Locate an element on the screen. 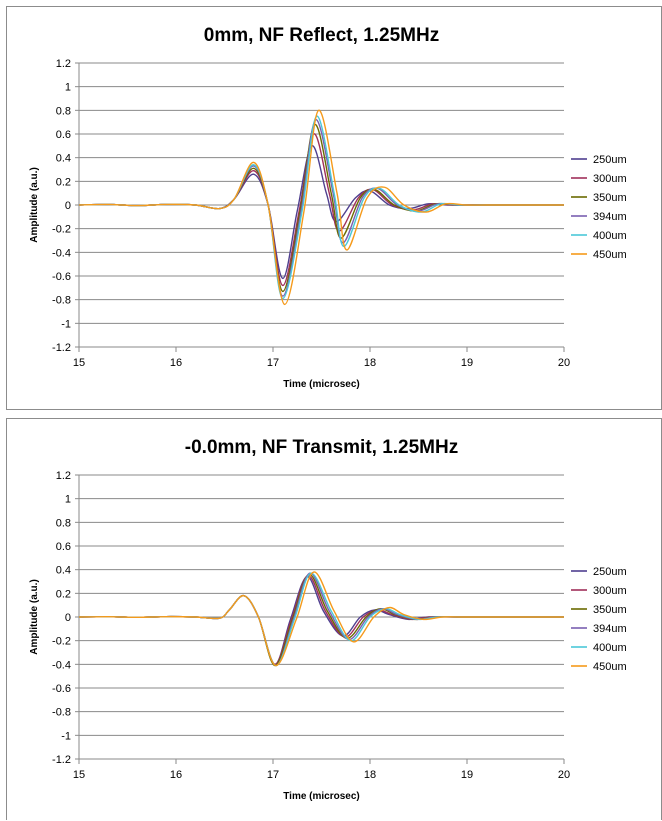  series-line-250um is located at coordinates (321, 212).